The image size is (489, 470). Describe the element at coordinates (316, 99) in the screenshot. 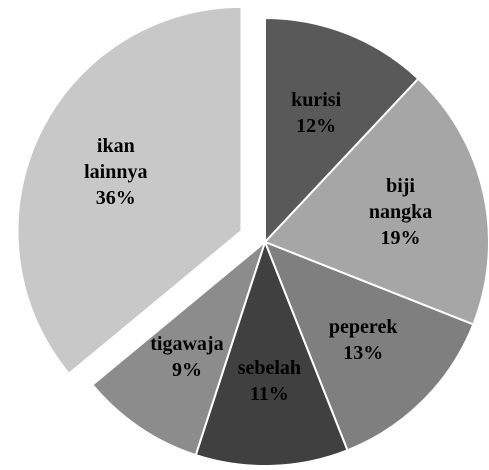

I see `category-label: kurisi` at that location.